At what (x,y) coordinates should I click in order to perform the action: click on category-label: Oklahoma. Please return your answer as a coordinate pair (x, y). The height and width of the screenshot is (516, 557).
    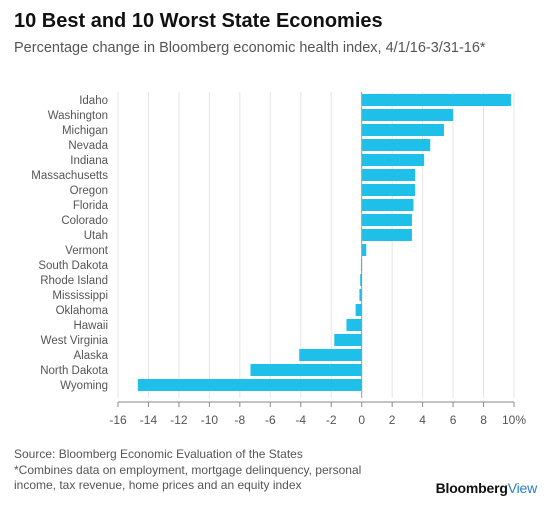
    Looking at the image, I should click on (82, 311).